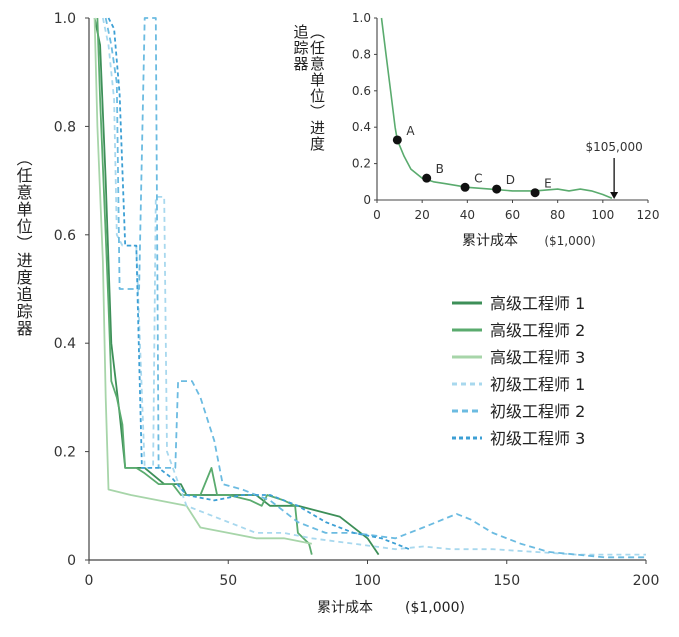  What do you see at coordinates (440, 169) in the screenshot?
I see `inset-marker-label-b: B` at bounding box center [440, 169].